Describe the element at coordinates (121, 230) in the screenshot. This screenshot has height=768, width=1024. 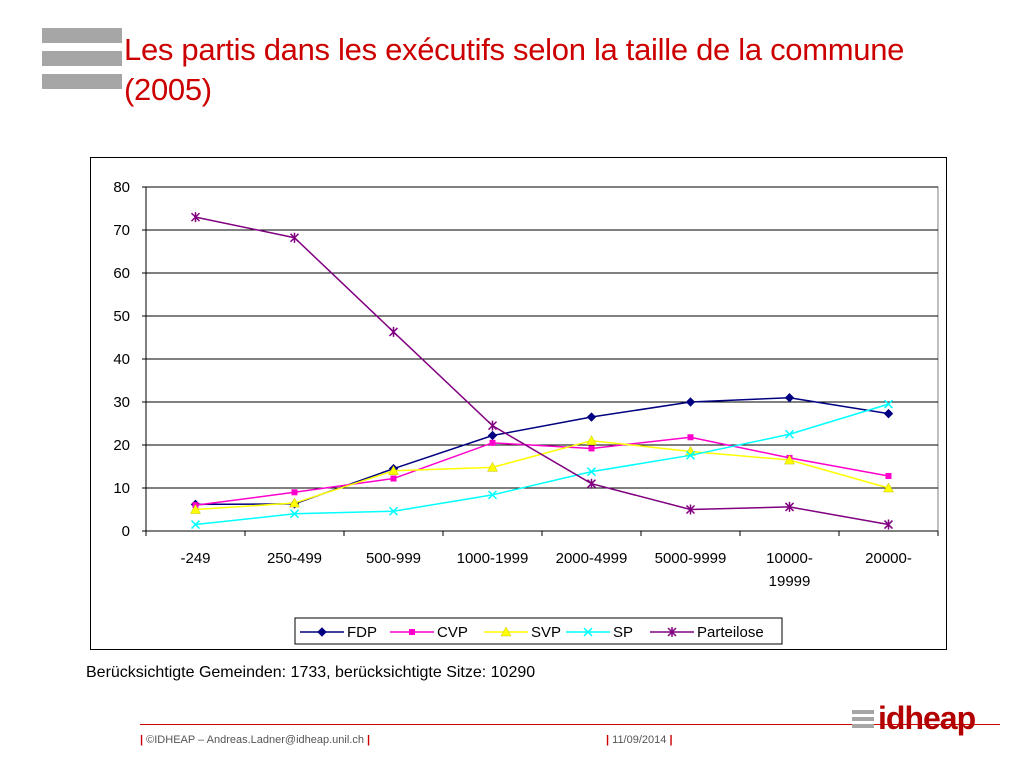
I see `y-tick-label: 70` at that location.